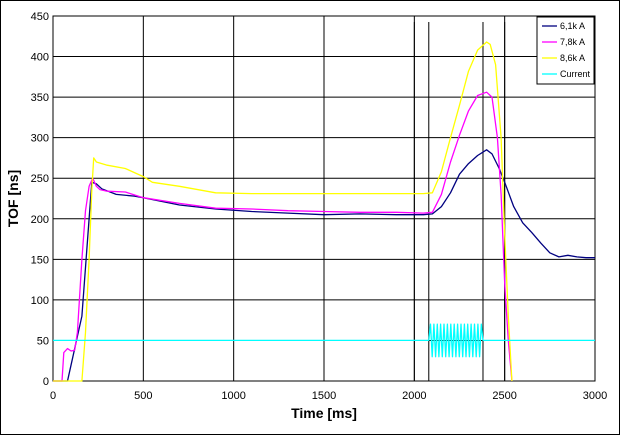 The width and height of the screenshot is (620, 435). I want to click on legend-entry: 8,6k A, so click(572, 58).